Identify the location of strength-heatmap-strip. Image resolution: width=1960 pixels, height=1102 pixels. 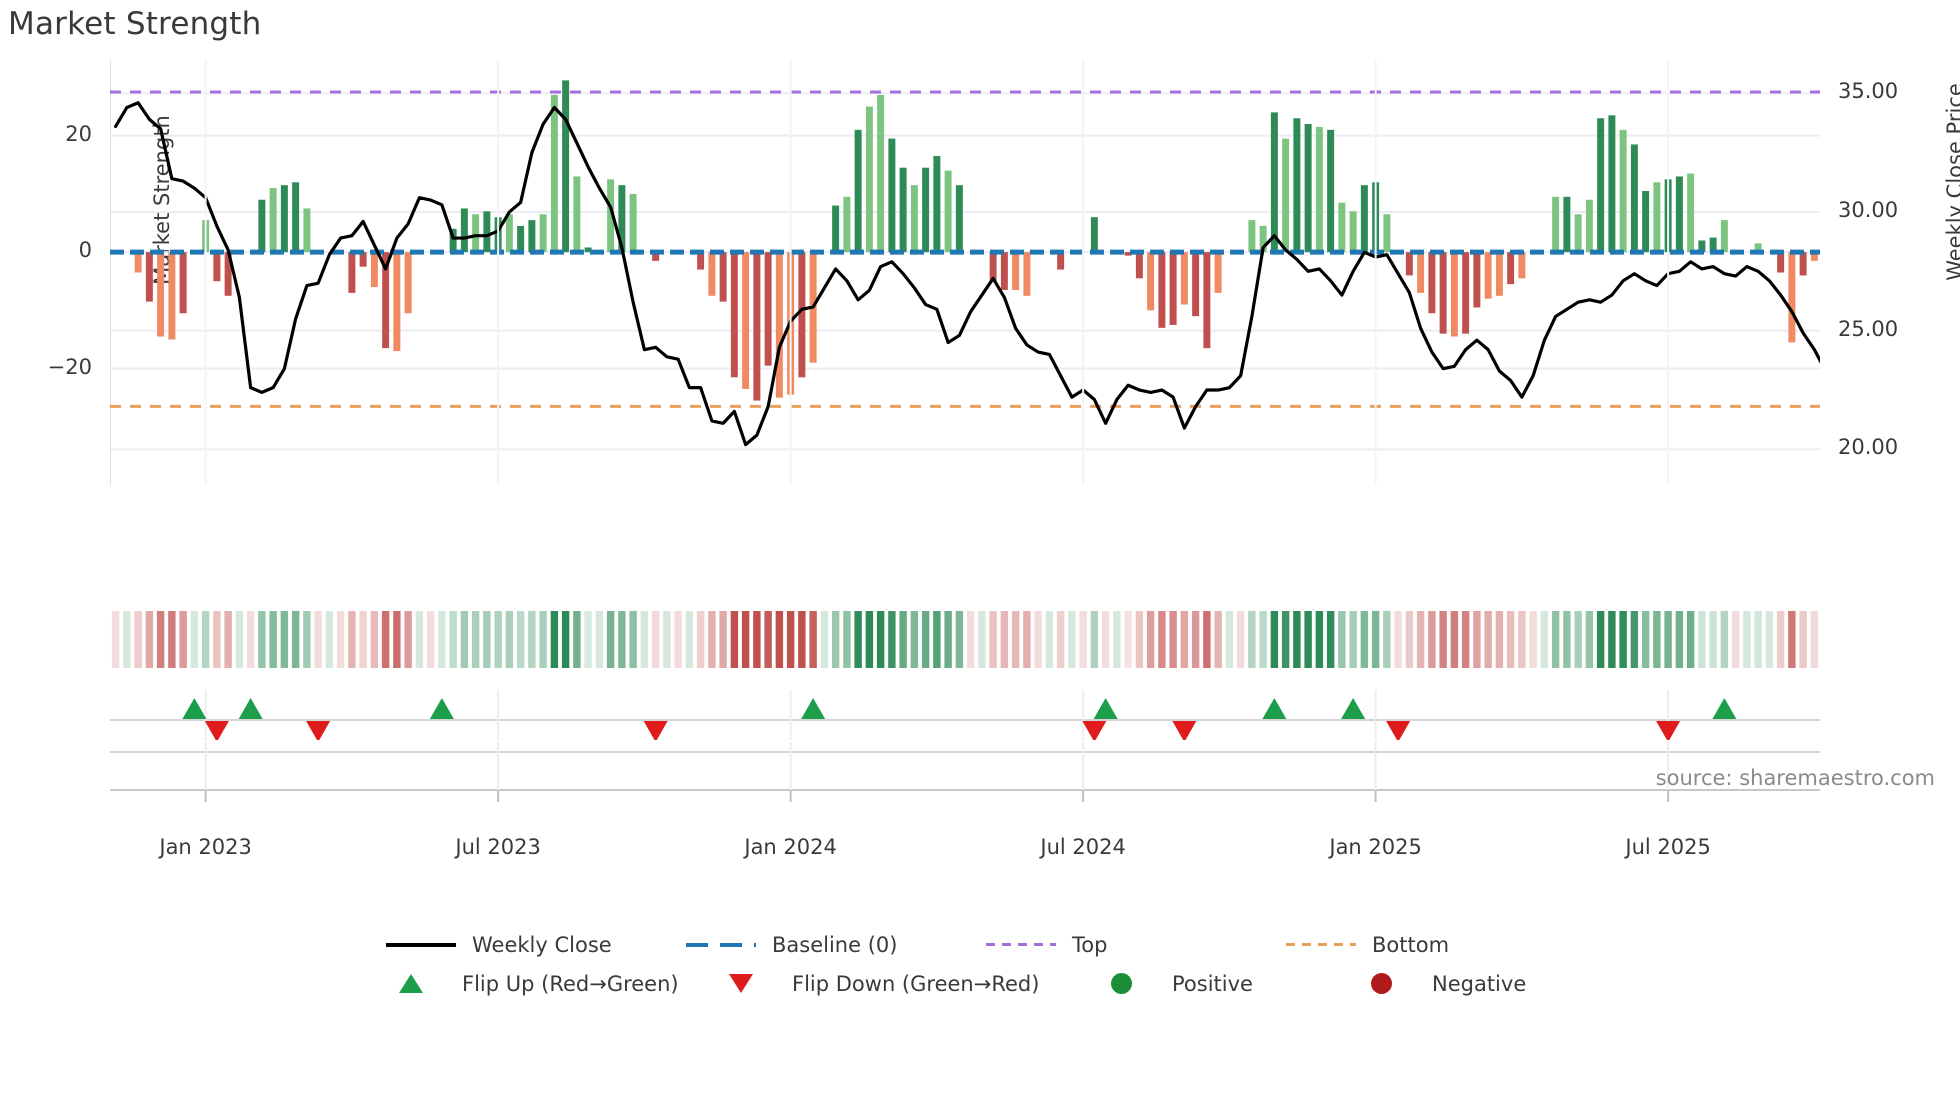
(992, 639).